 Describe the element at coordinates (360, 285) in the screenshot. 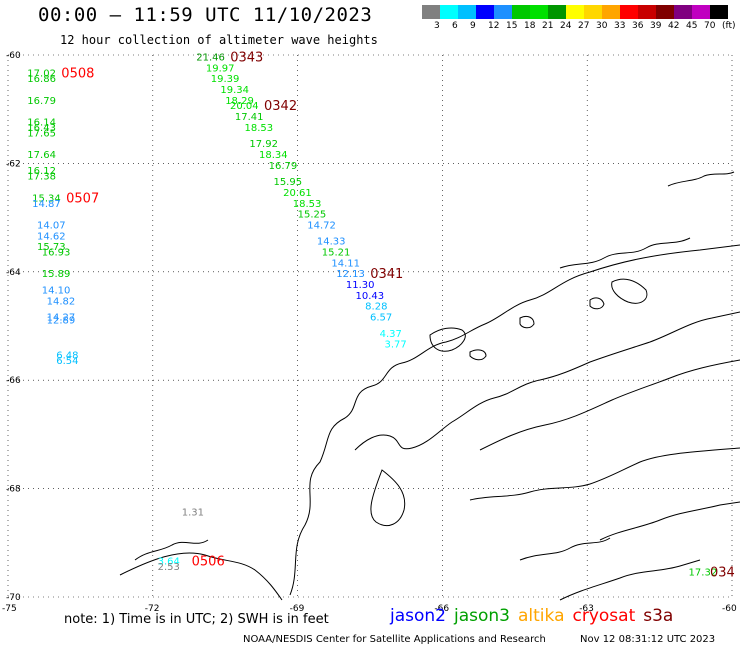

I see `swh-value-label: 11.30` at that location.